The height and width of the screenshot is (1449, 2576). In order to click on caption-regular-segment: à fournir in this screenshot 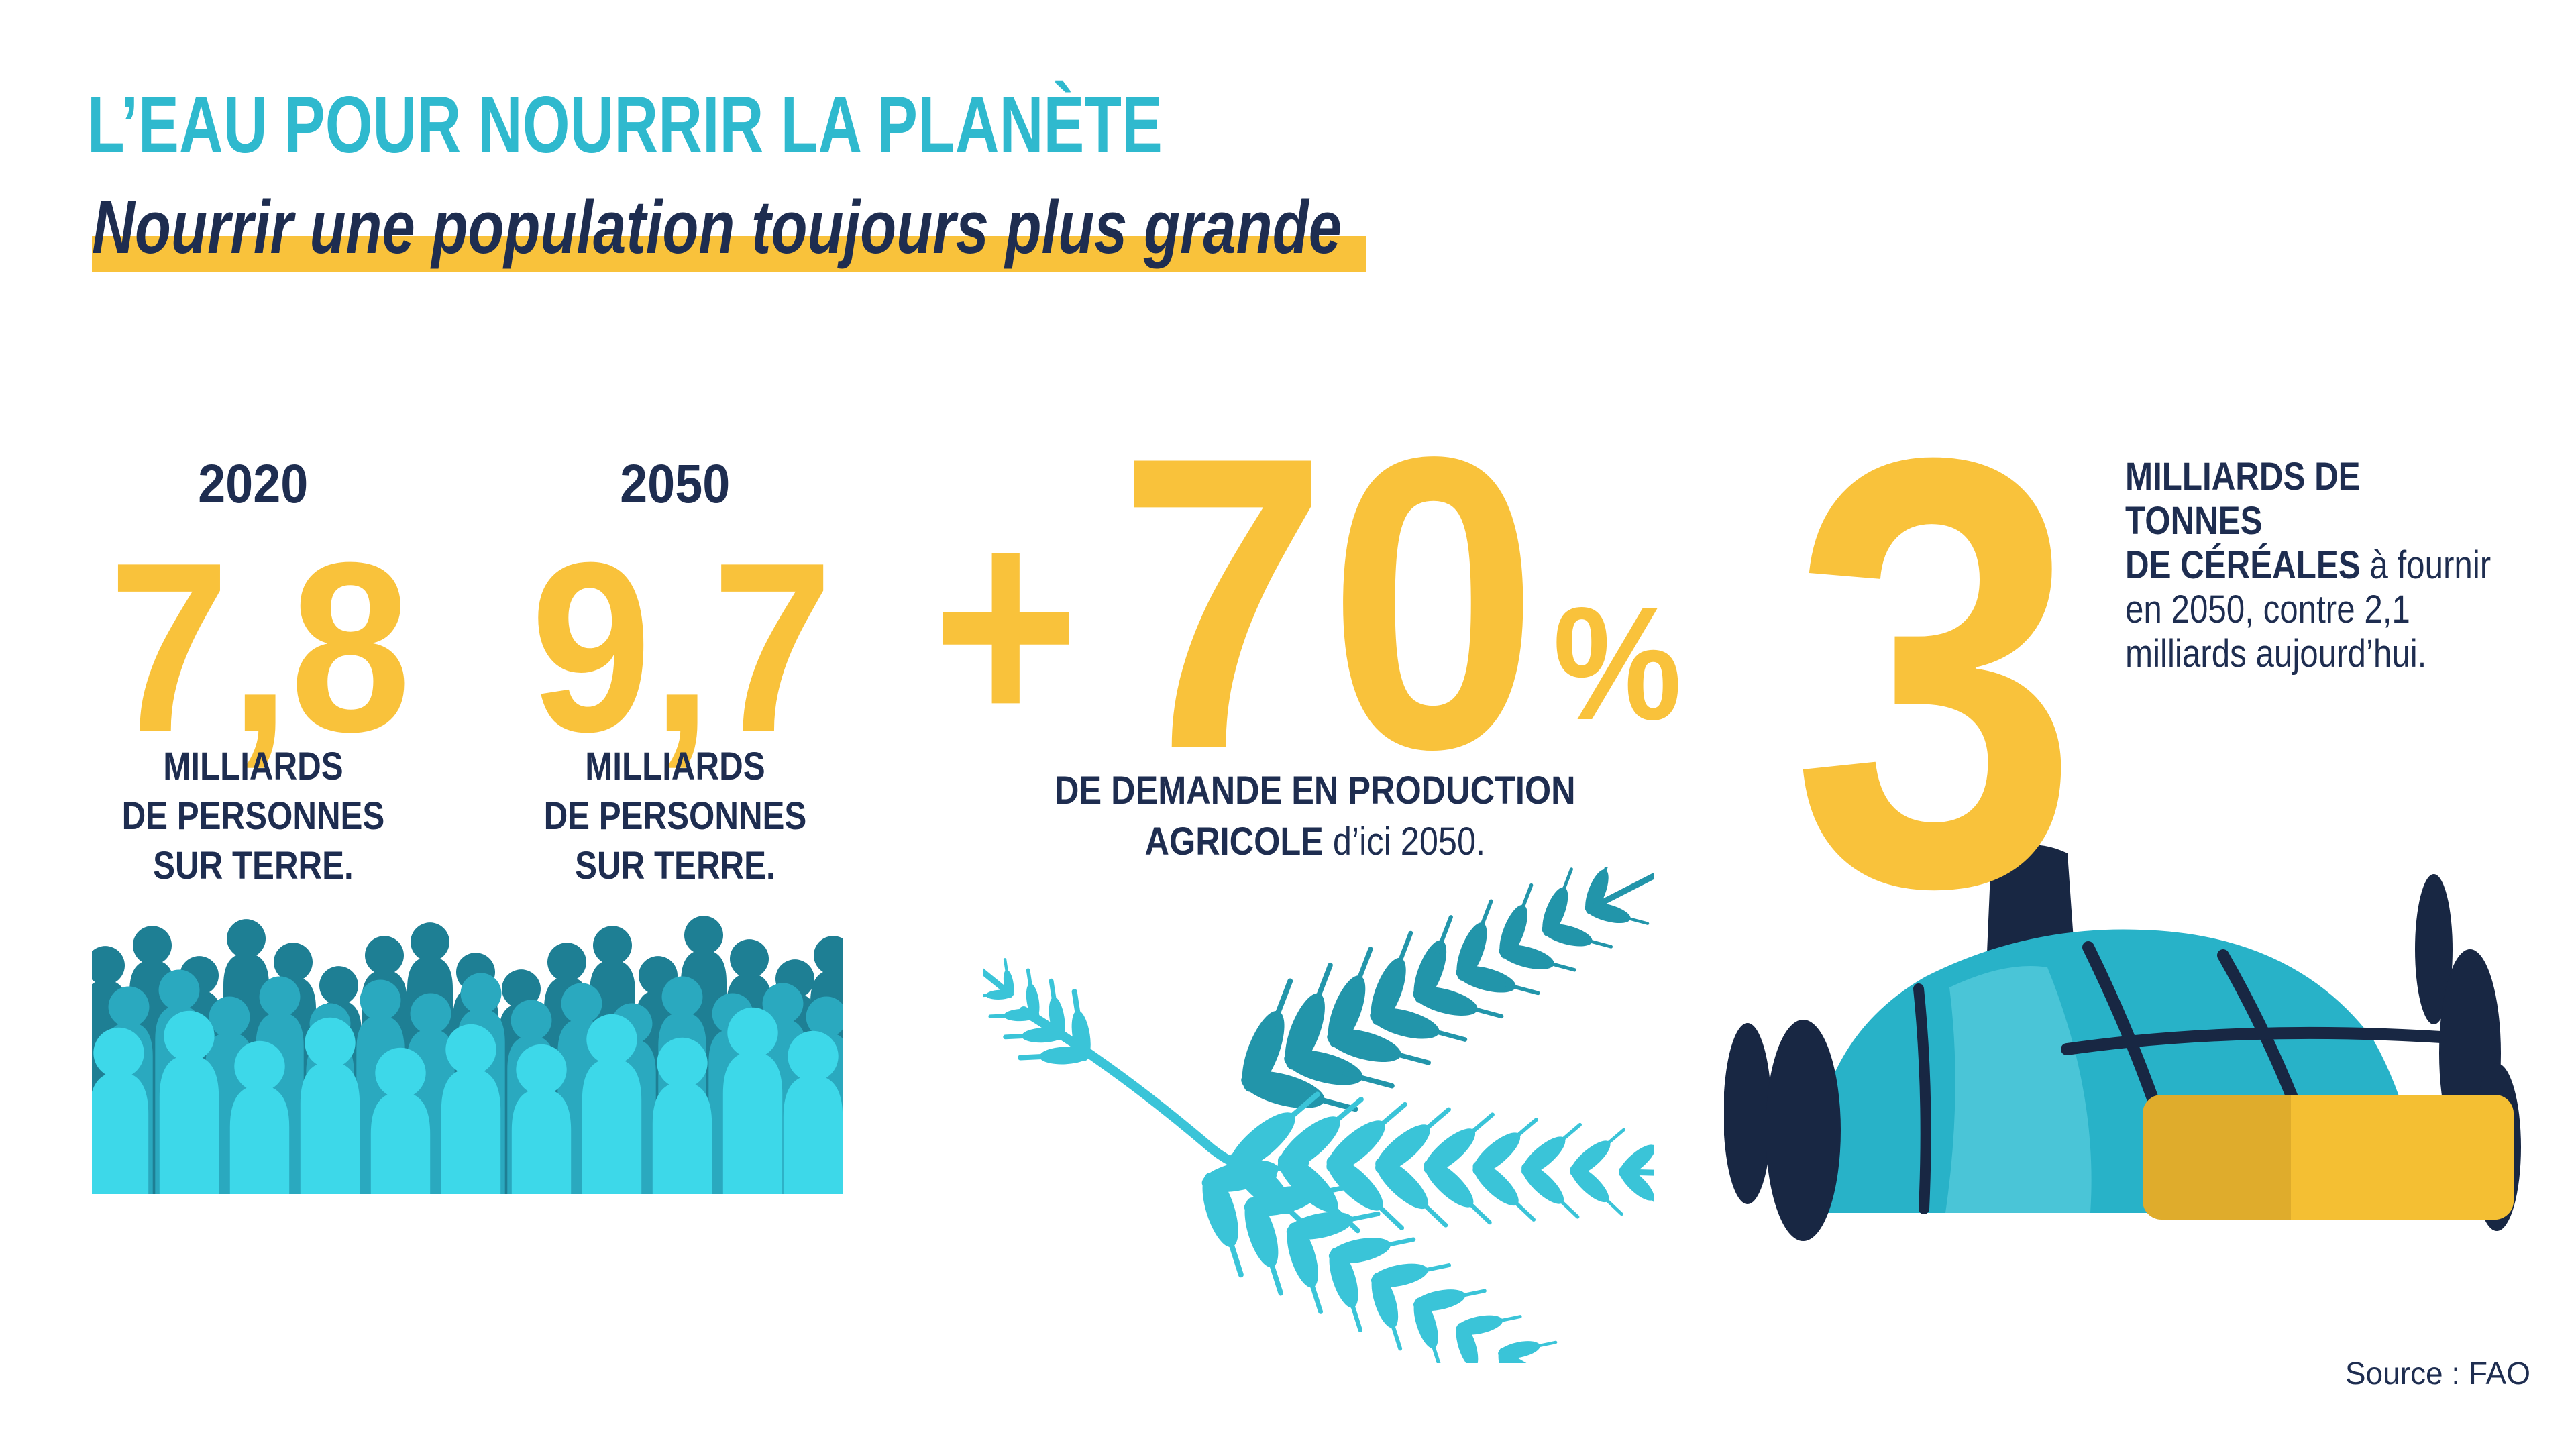, I will do `click(2425, 565)`.